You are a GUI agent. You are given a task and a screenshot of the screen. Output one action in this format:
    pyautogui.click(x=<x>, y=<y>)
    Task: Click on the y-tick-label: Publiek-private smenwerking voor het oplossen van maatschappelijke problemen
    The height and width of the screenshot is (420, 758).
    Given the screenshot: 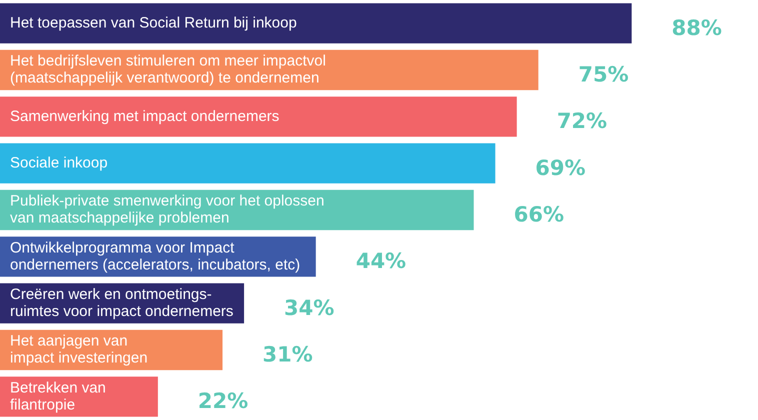 What is the action you would take?
    pyautogui.click(x=167, y=209)
    